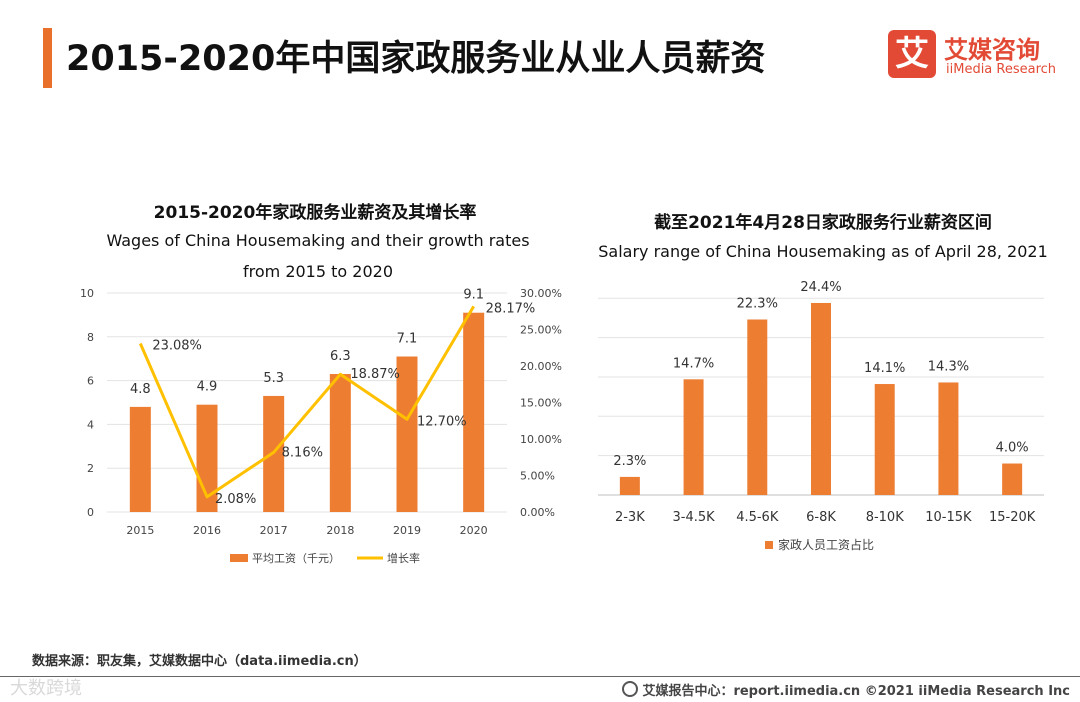 This screenshot has width=1080, height=702. Describe the element at coordinates (912, 54) in the screenshot. I see `logo-mark: 艾` at that location.